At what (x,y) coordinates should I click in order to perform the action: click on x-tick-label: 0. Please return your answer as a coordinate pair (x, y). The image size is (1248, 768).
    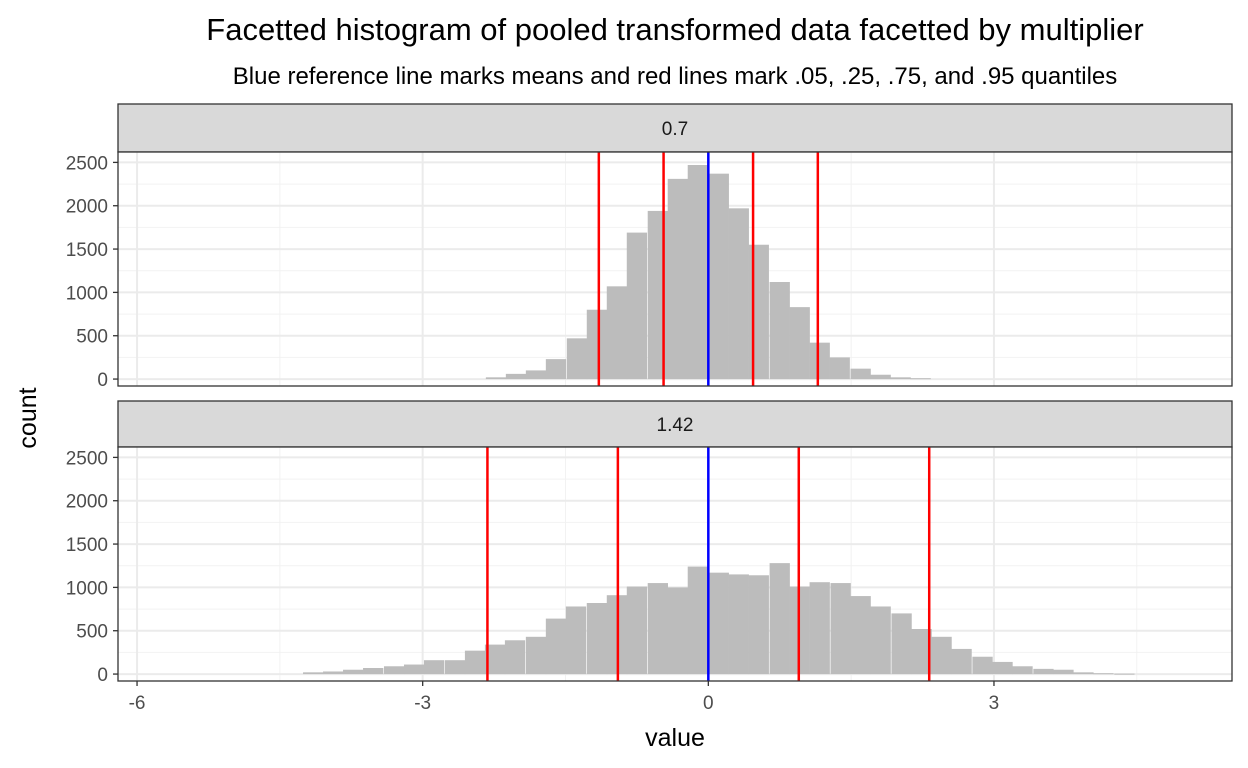
    Looking at the image, I should click on (708, 703).